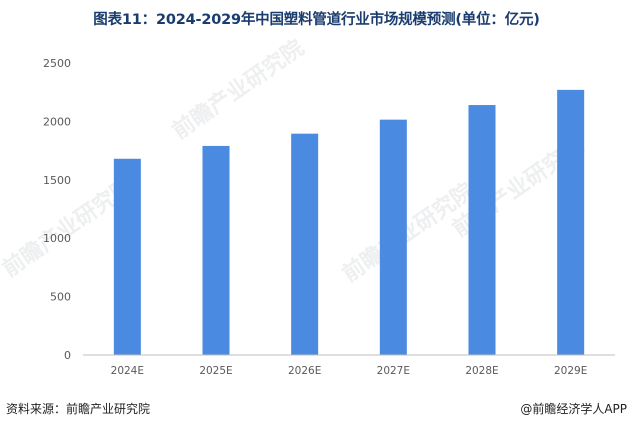 This screenshot has height=427, width=633. Describe the element at coordinates (393, 371) in the screenshot. I see `x-tick-label: 2027E` at that location.